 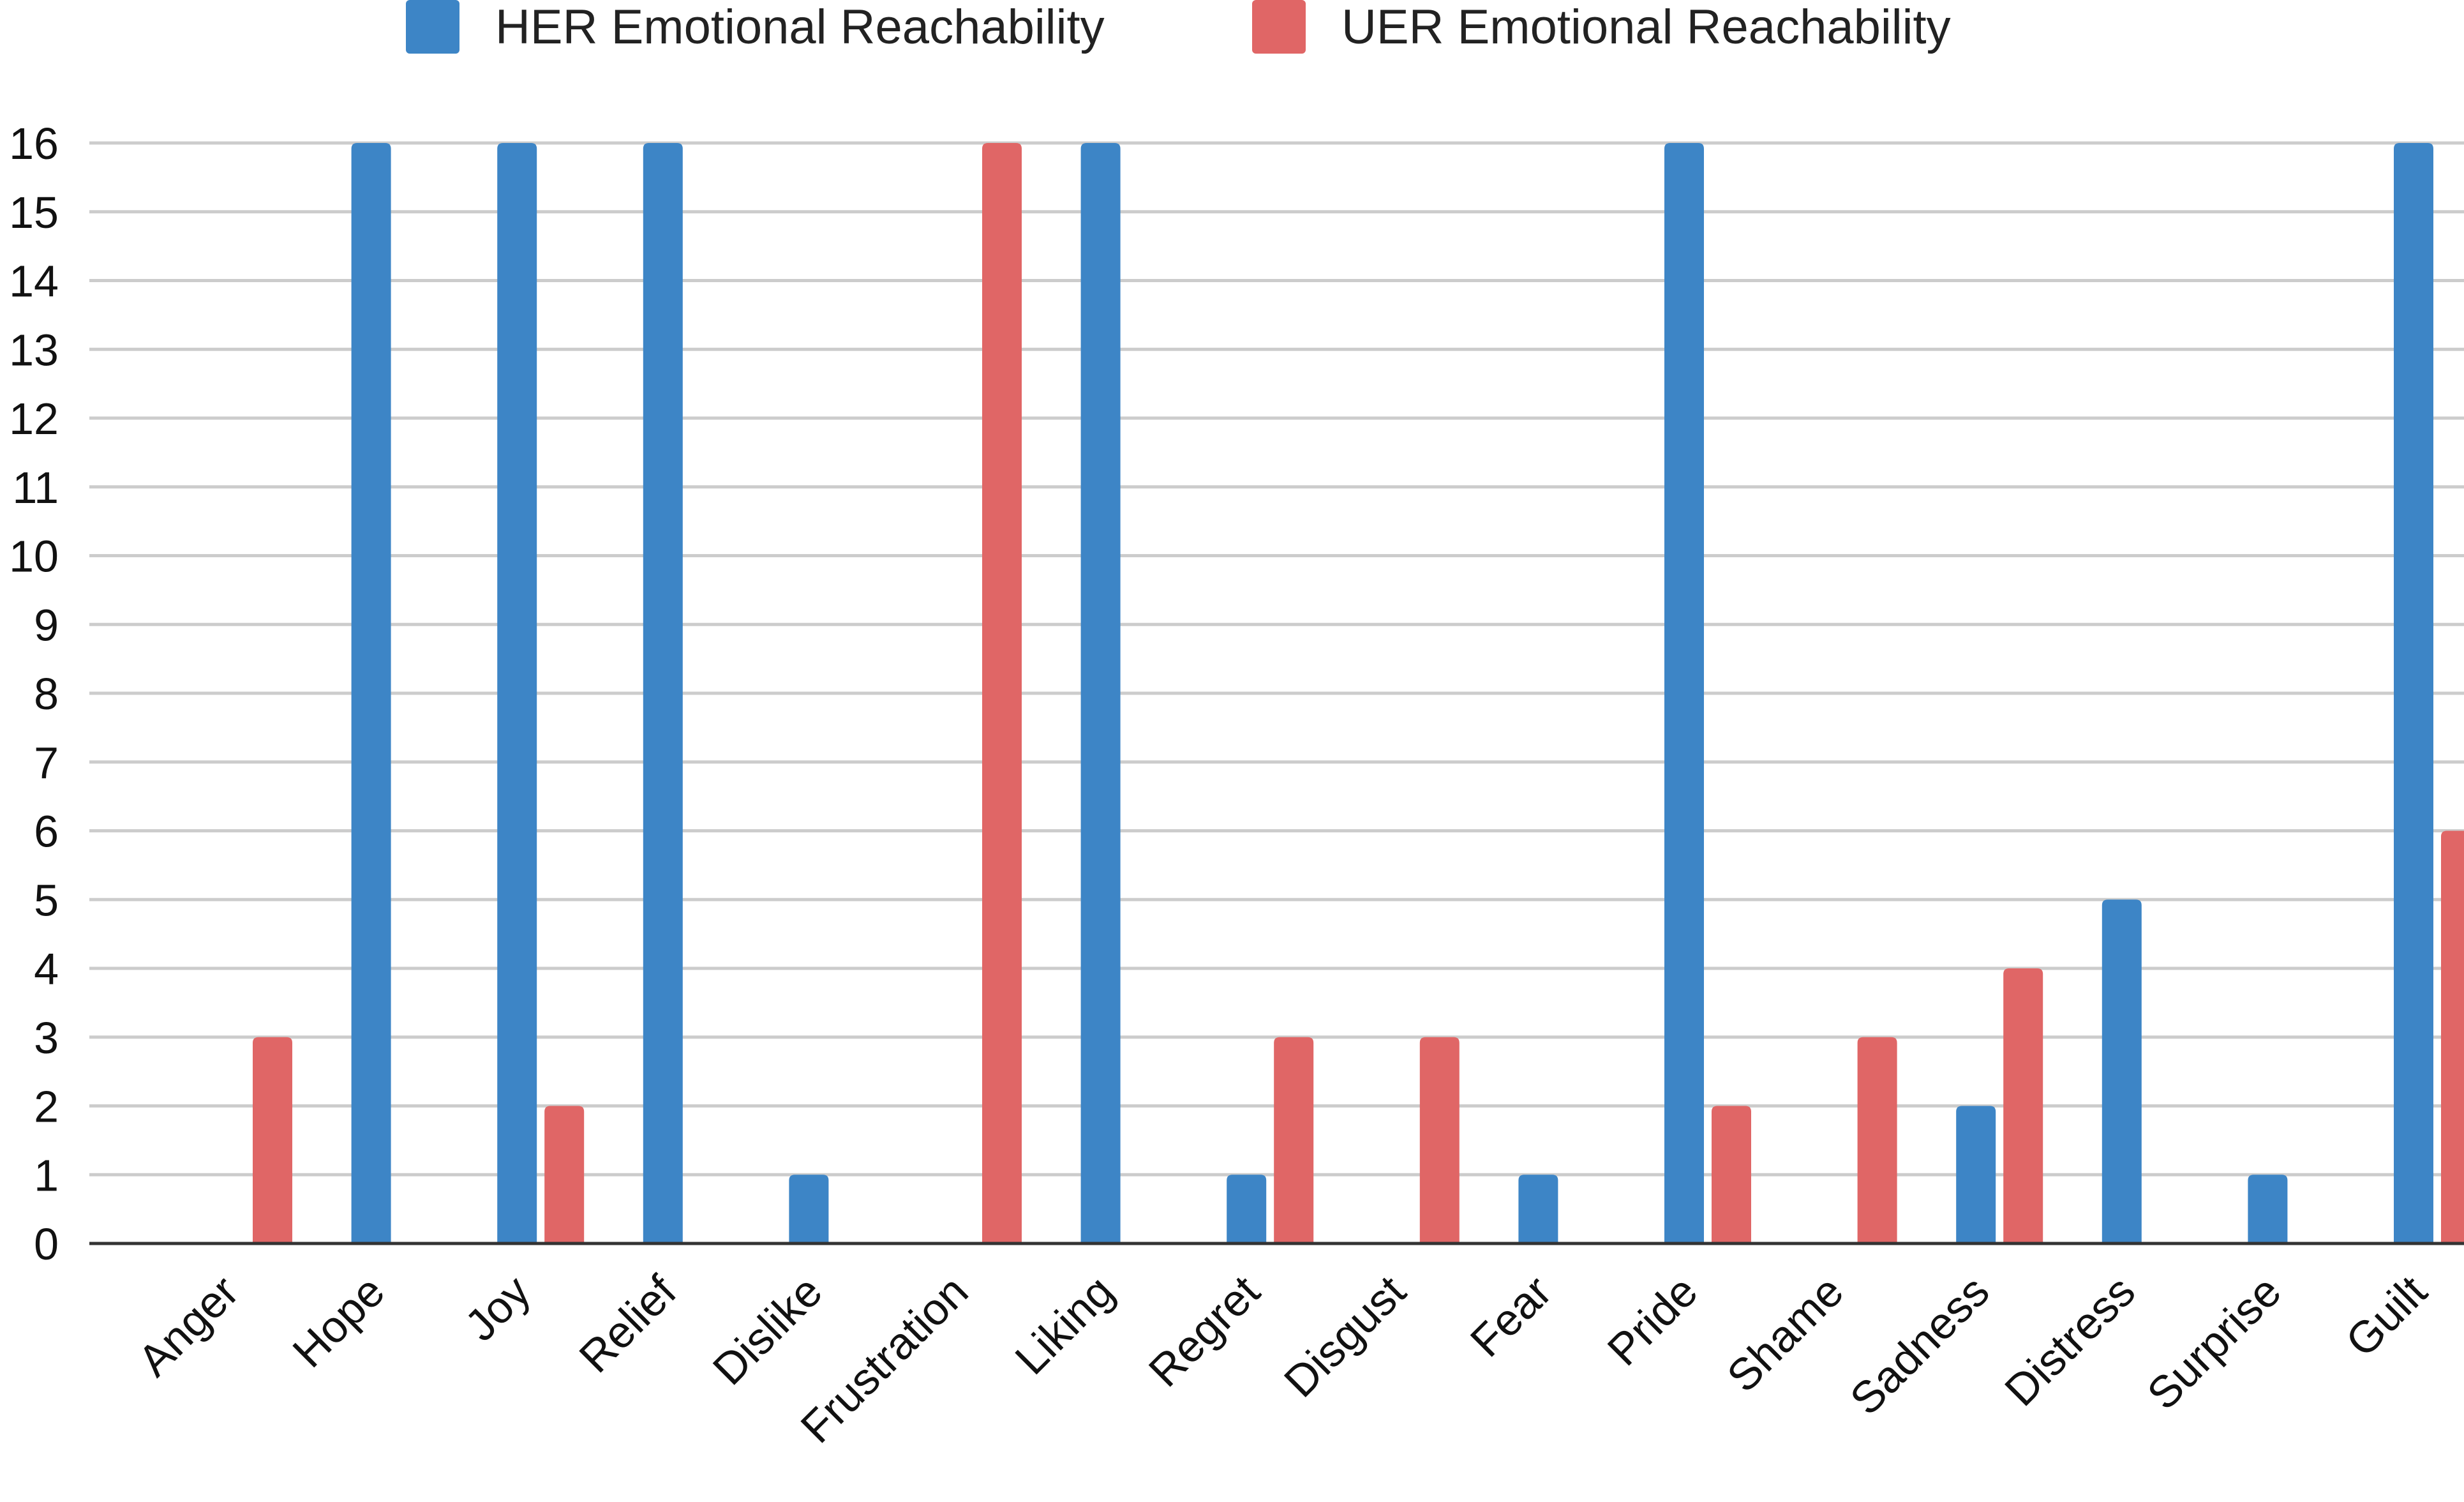 What do you see at coordinates (2023, 1105) in the screenshot?
I see `bar-uer-sadness` at bounding box center [2023, 1105].